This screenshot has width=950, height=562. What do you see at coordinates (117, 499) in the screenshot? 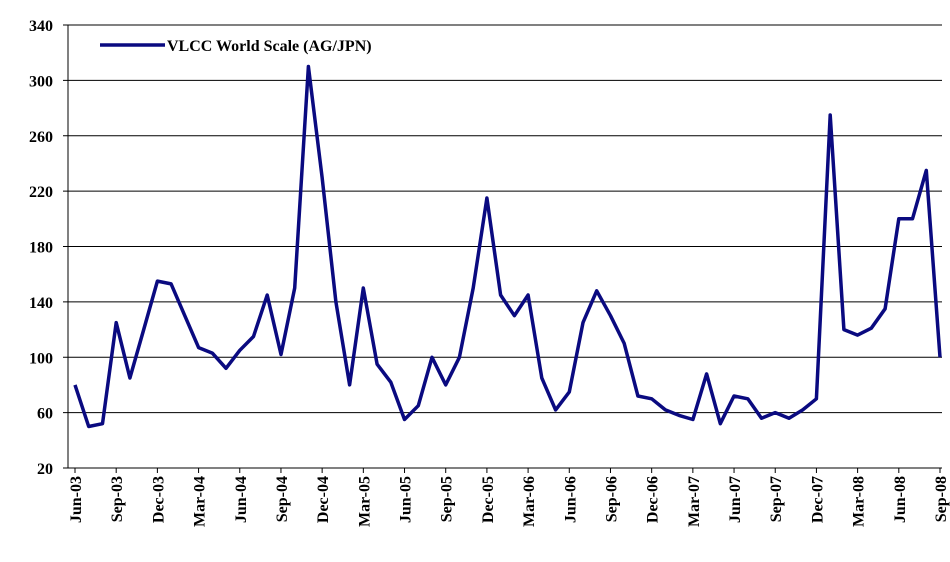
I see `x-tick-label: Sep-03` at bounding box center [117, 499].